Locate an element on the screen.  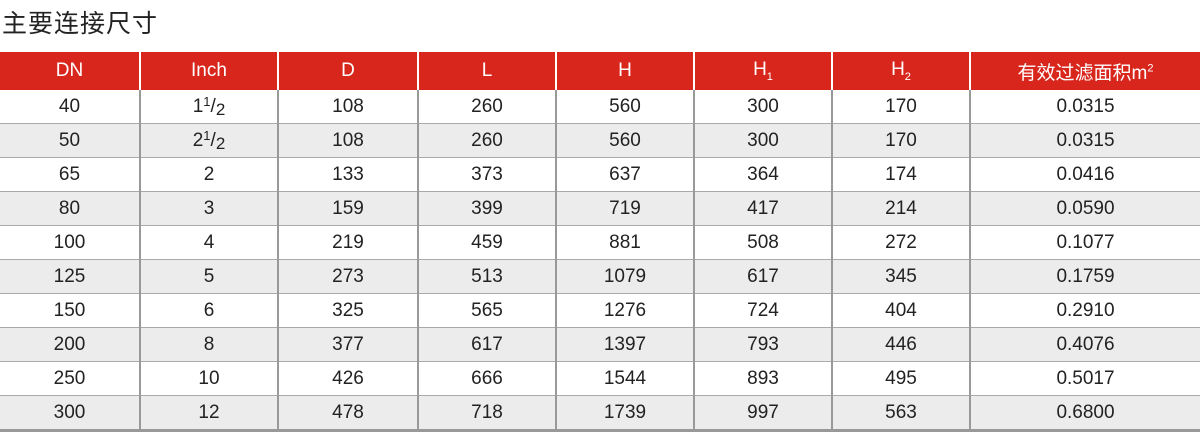
cell-inch: 10 is located at coordinates (208, 378).